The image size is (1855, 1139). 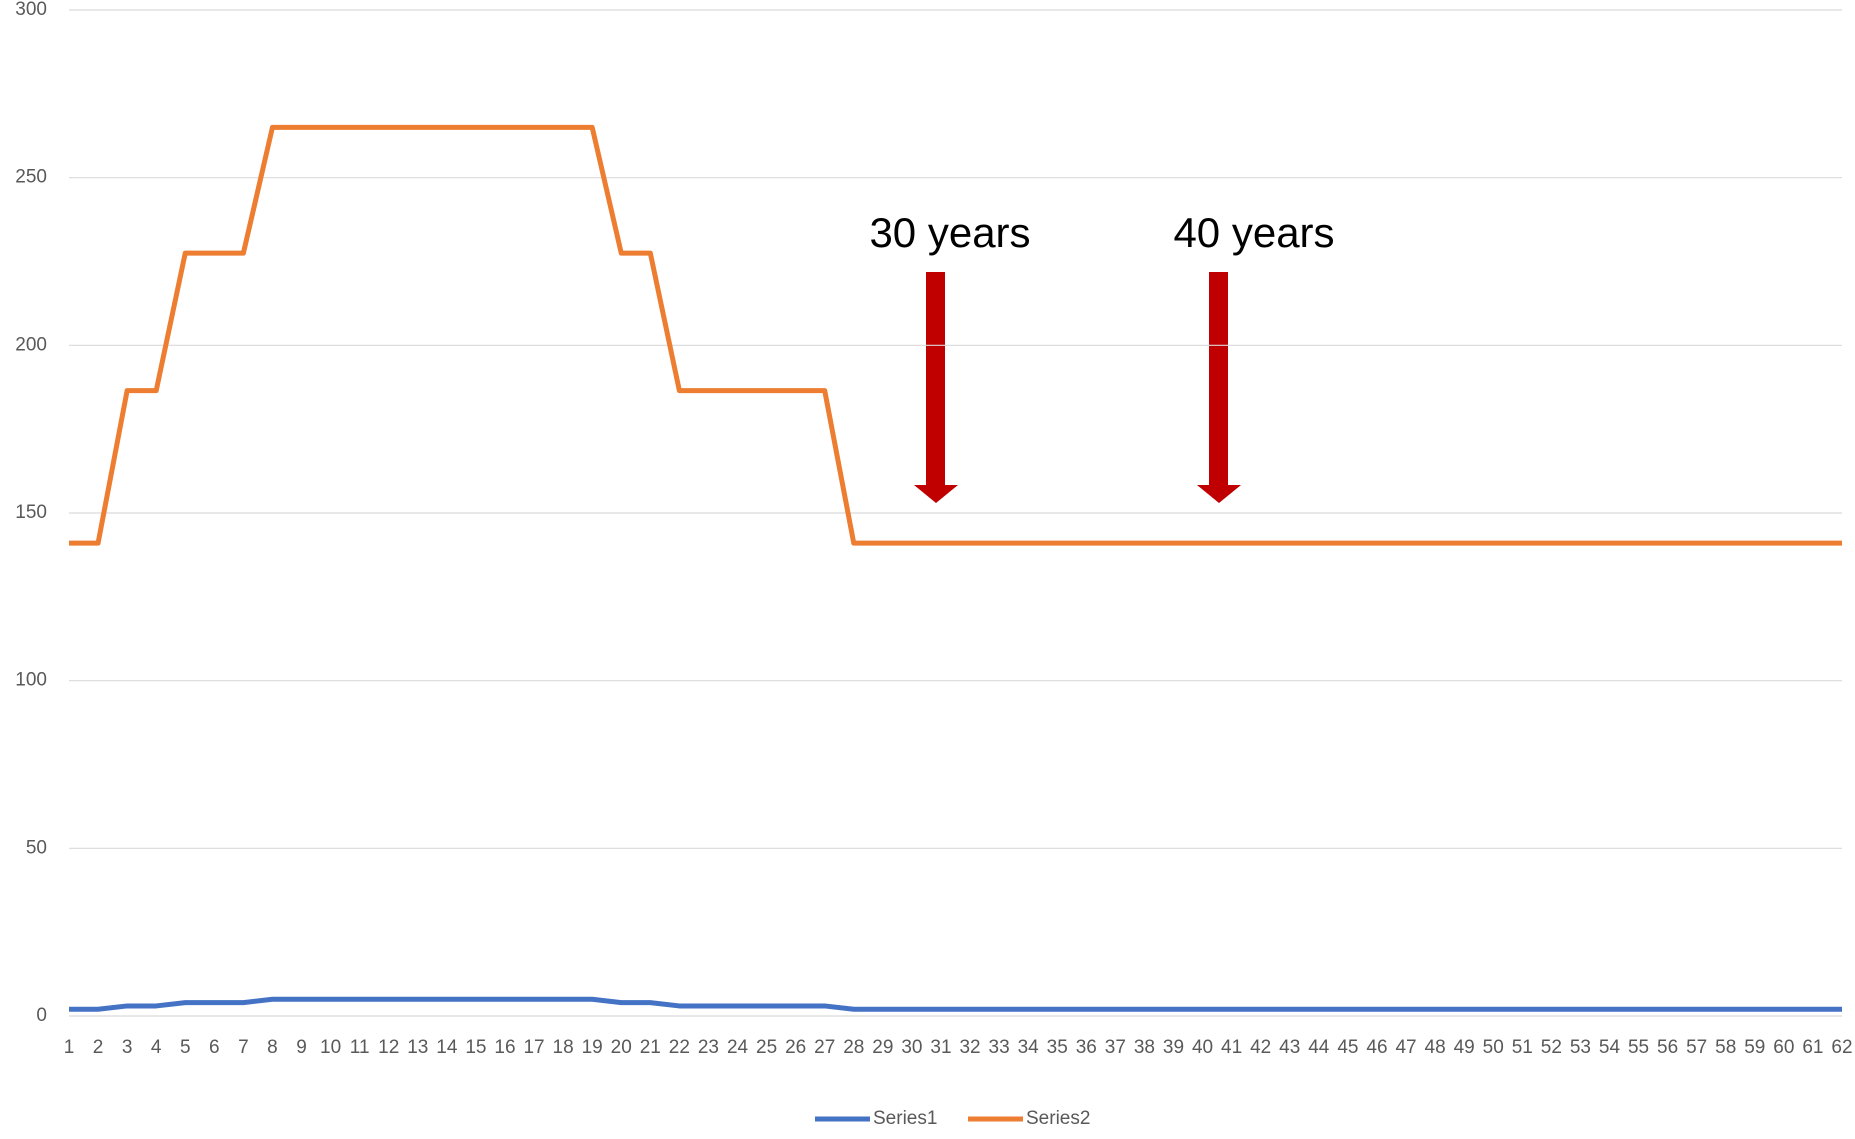 I want to click on x-tick-label: 14, so click(x=447, y=1047).